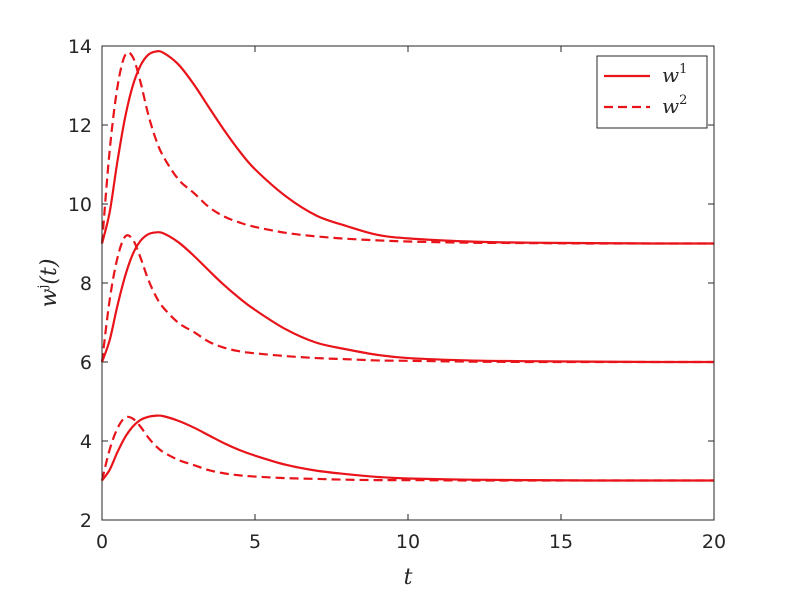 Image resolution: width=789 pixels, height=592 pixels. What do you see at coordinates (561, 542) in the screenshot?
I see `x-tick-label: 15` at bounding box center [561, 542].